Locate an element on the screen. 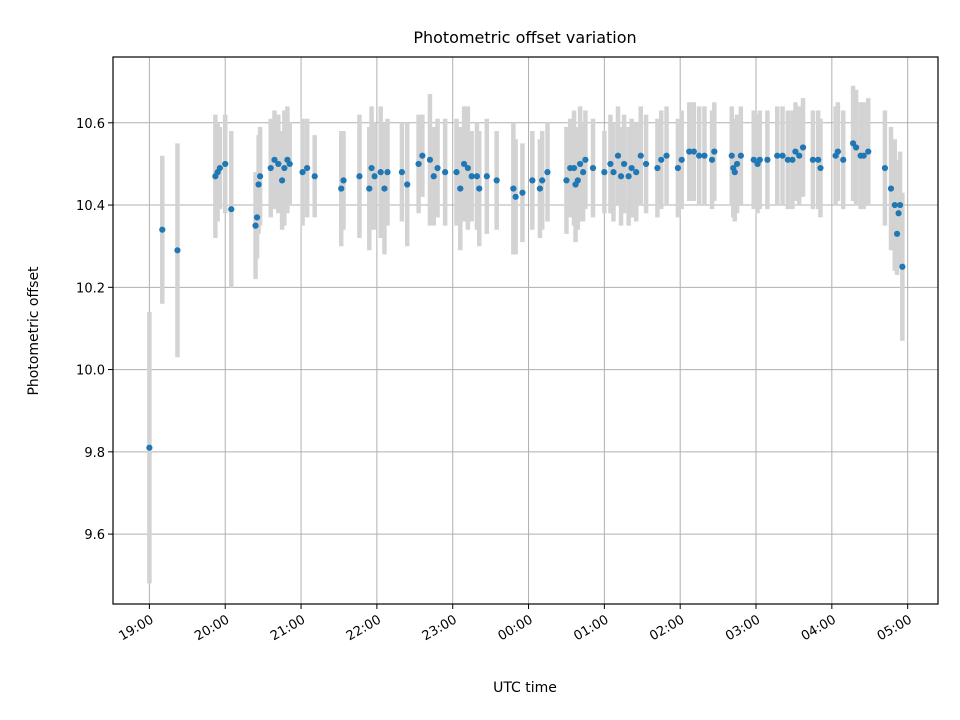 The width and height of the screenshot is (960, 720). y-tick-label: 9.8 is located at coordinates (94, 453).